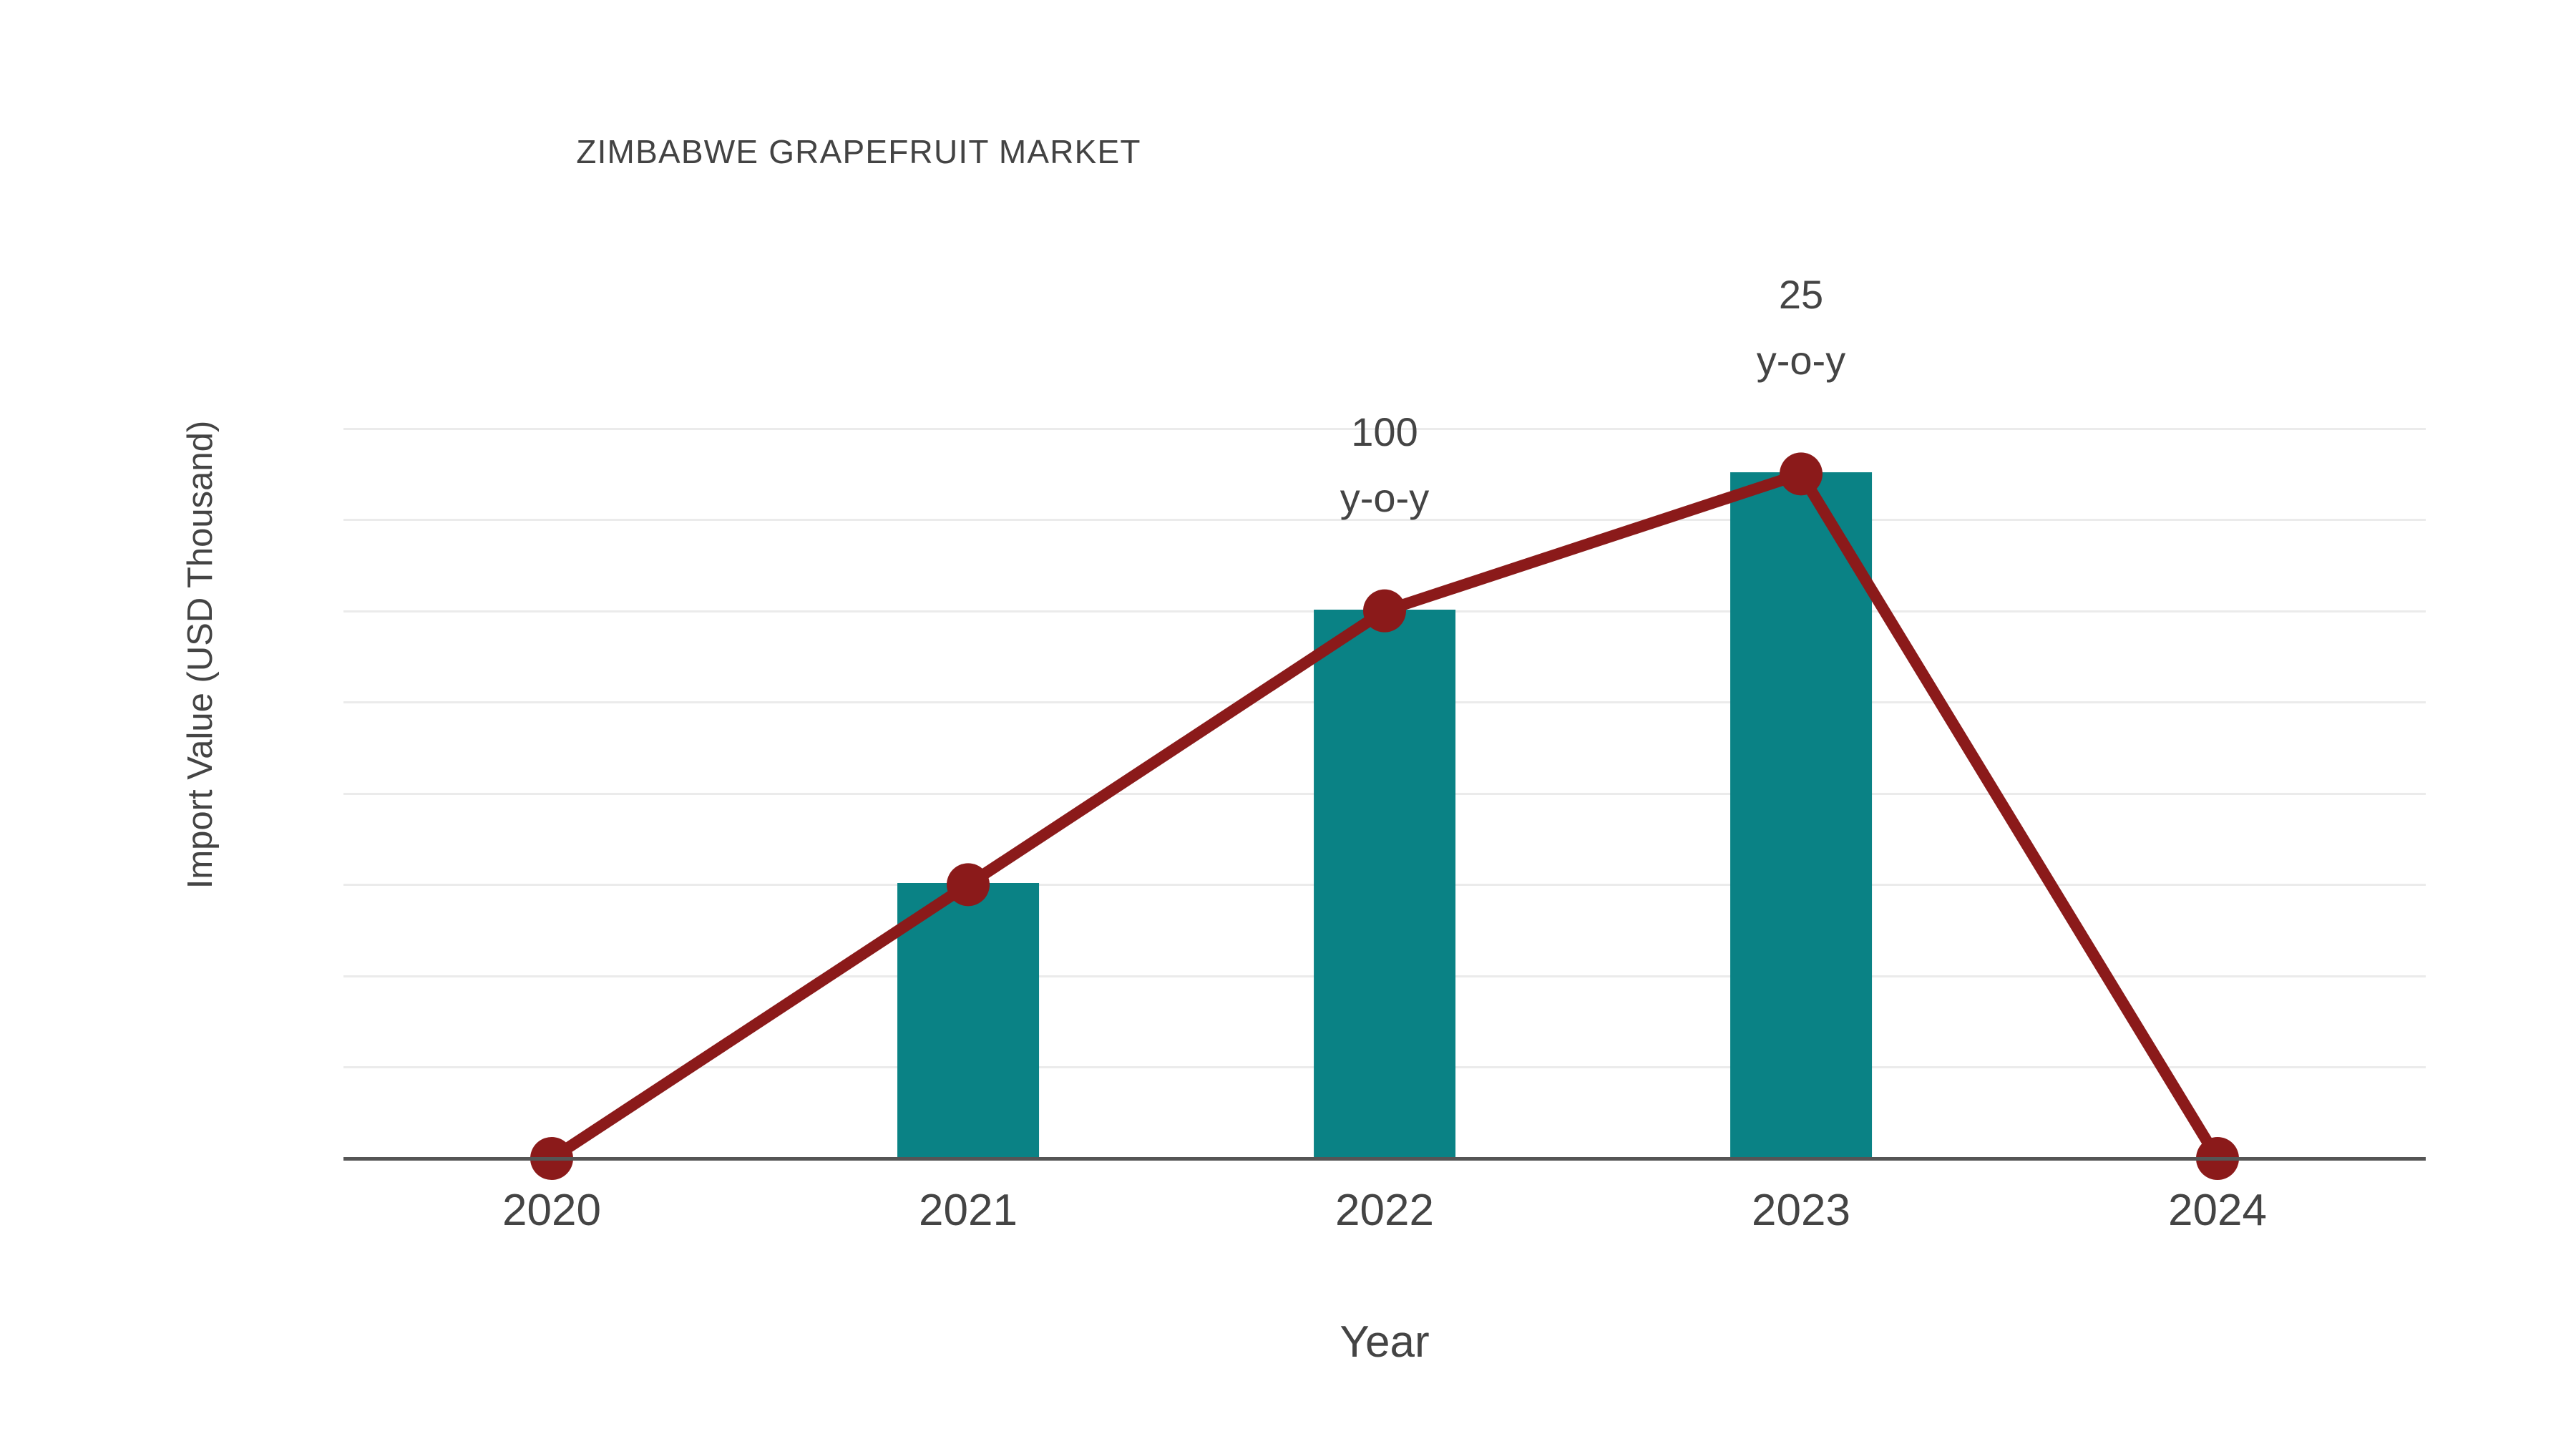 This screenshot has height=1449, width=2576. What do you see at coordinates (1384, 465) in the screenshot?
I see `yoy-annotation: 100 y-o-y` at bounding box center [1384, 465].